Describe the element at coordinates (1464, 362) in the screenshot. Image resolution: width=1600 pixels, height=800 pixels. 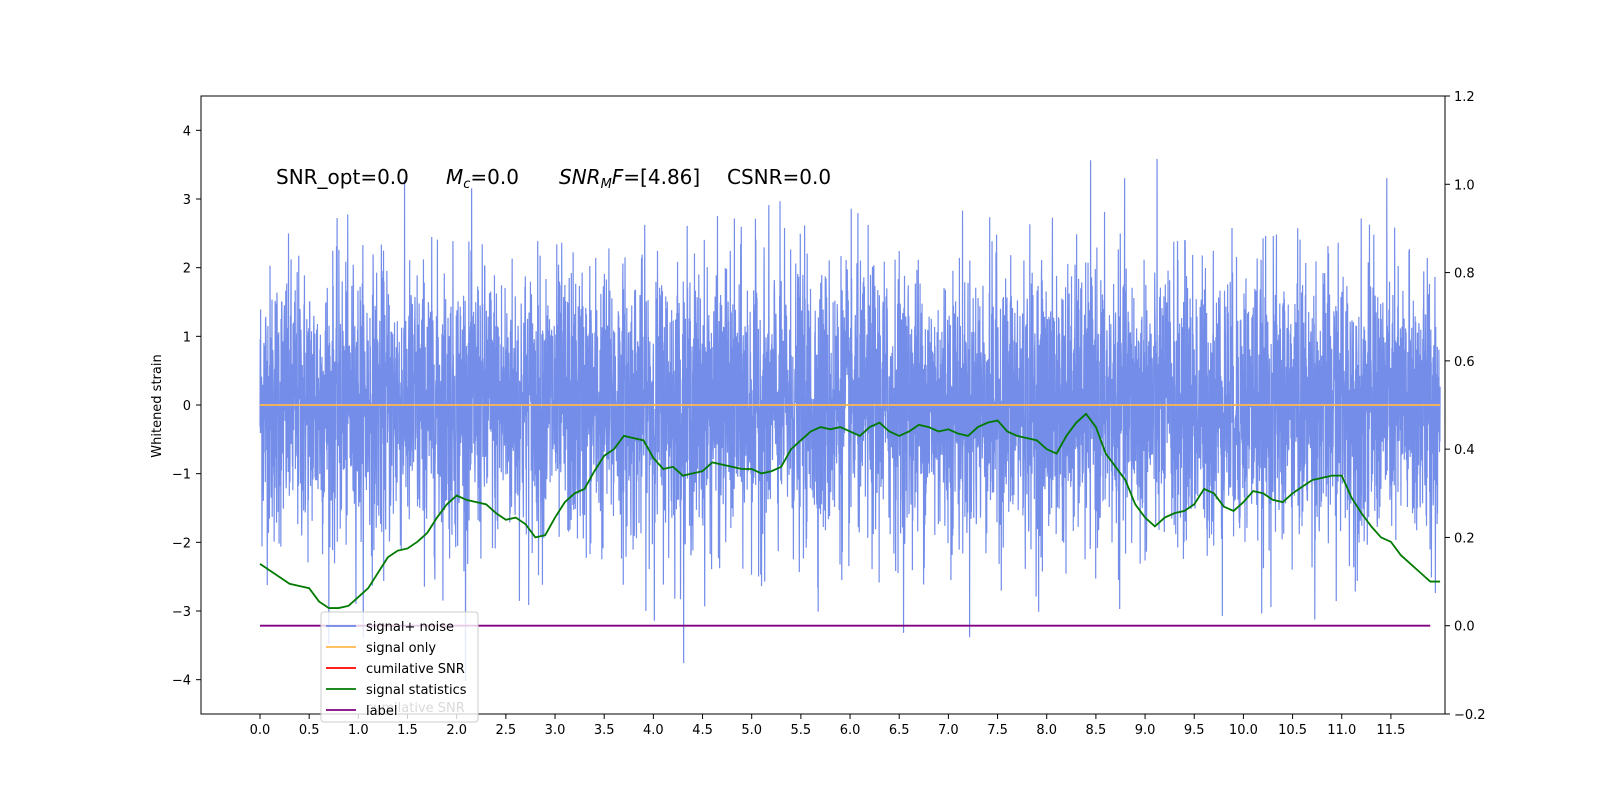
I see `y-right-tick-label: 0.6` at that location.